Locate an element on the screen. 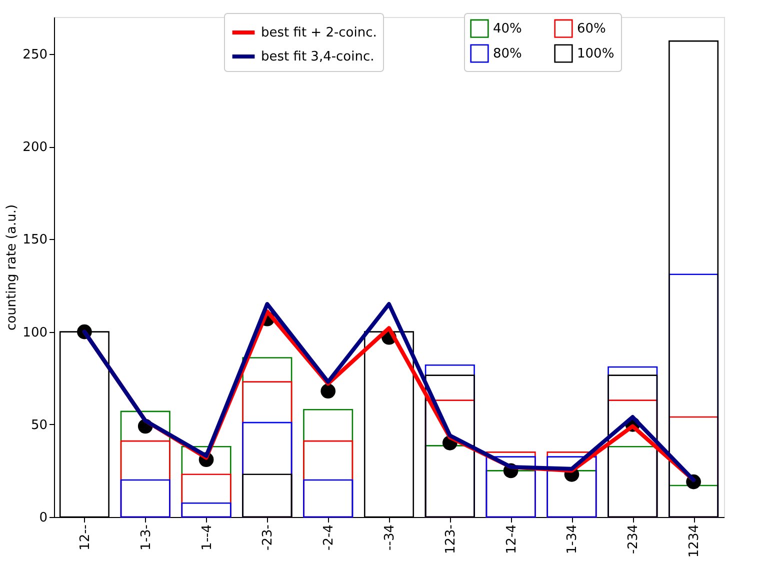  x-tick-label: 1-34 is located at coordinates (572, 539).